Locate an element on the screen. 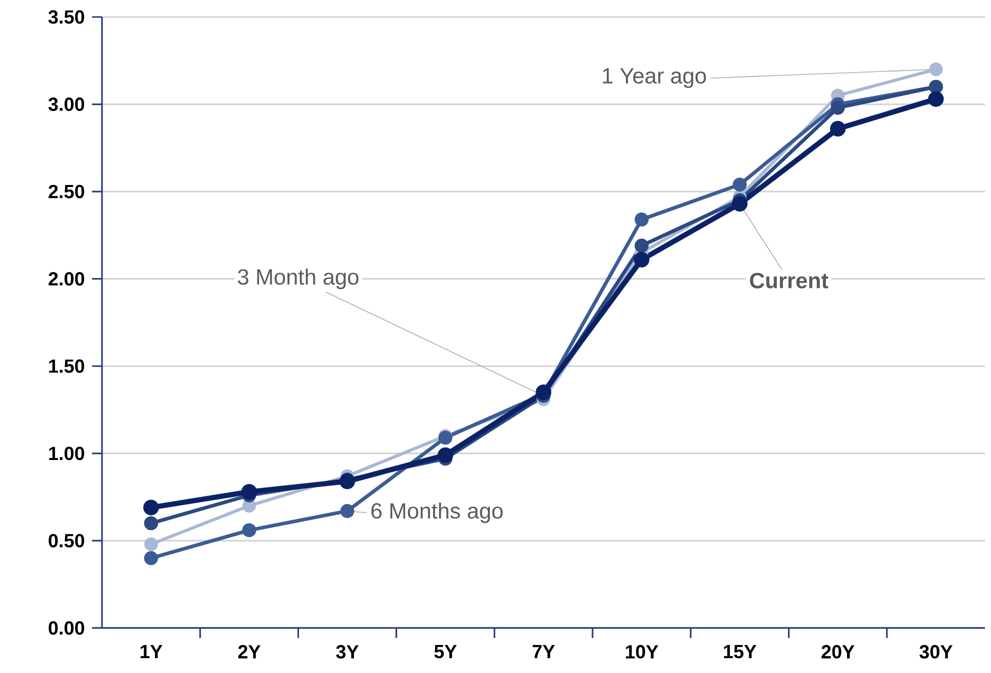 The width and height of the screenshot is (991, 673). x-tick-label: 2Y is located at coordinates (249, 651).